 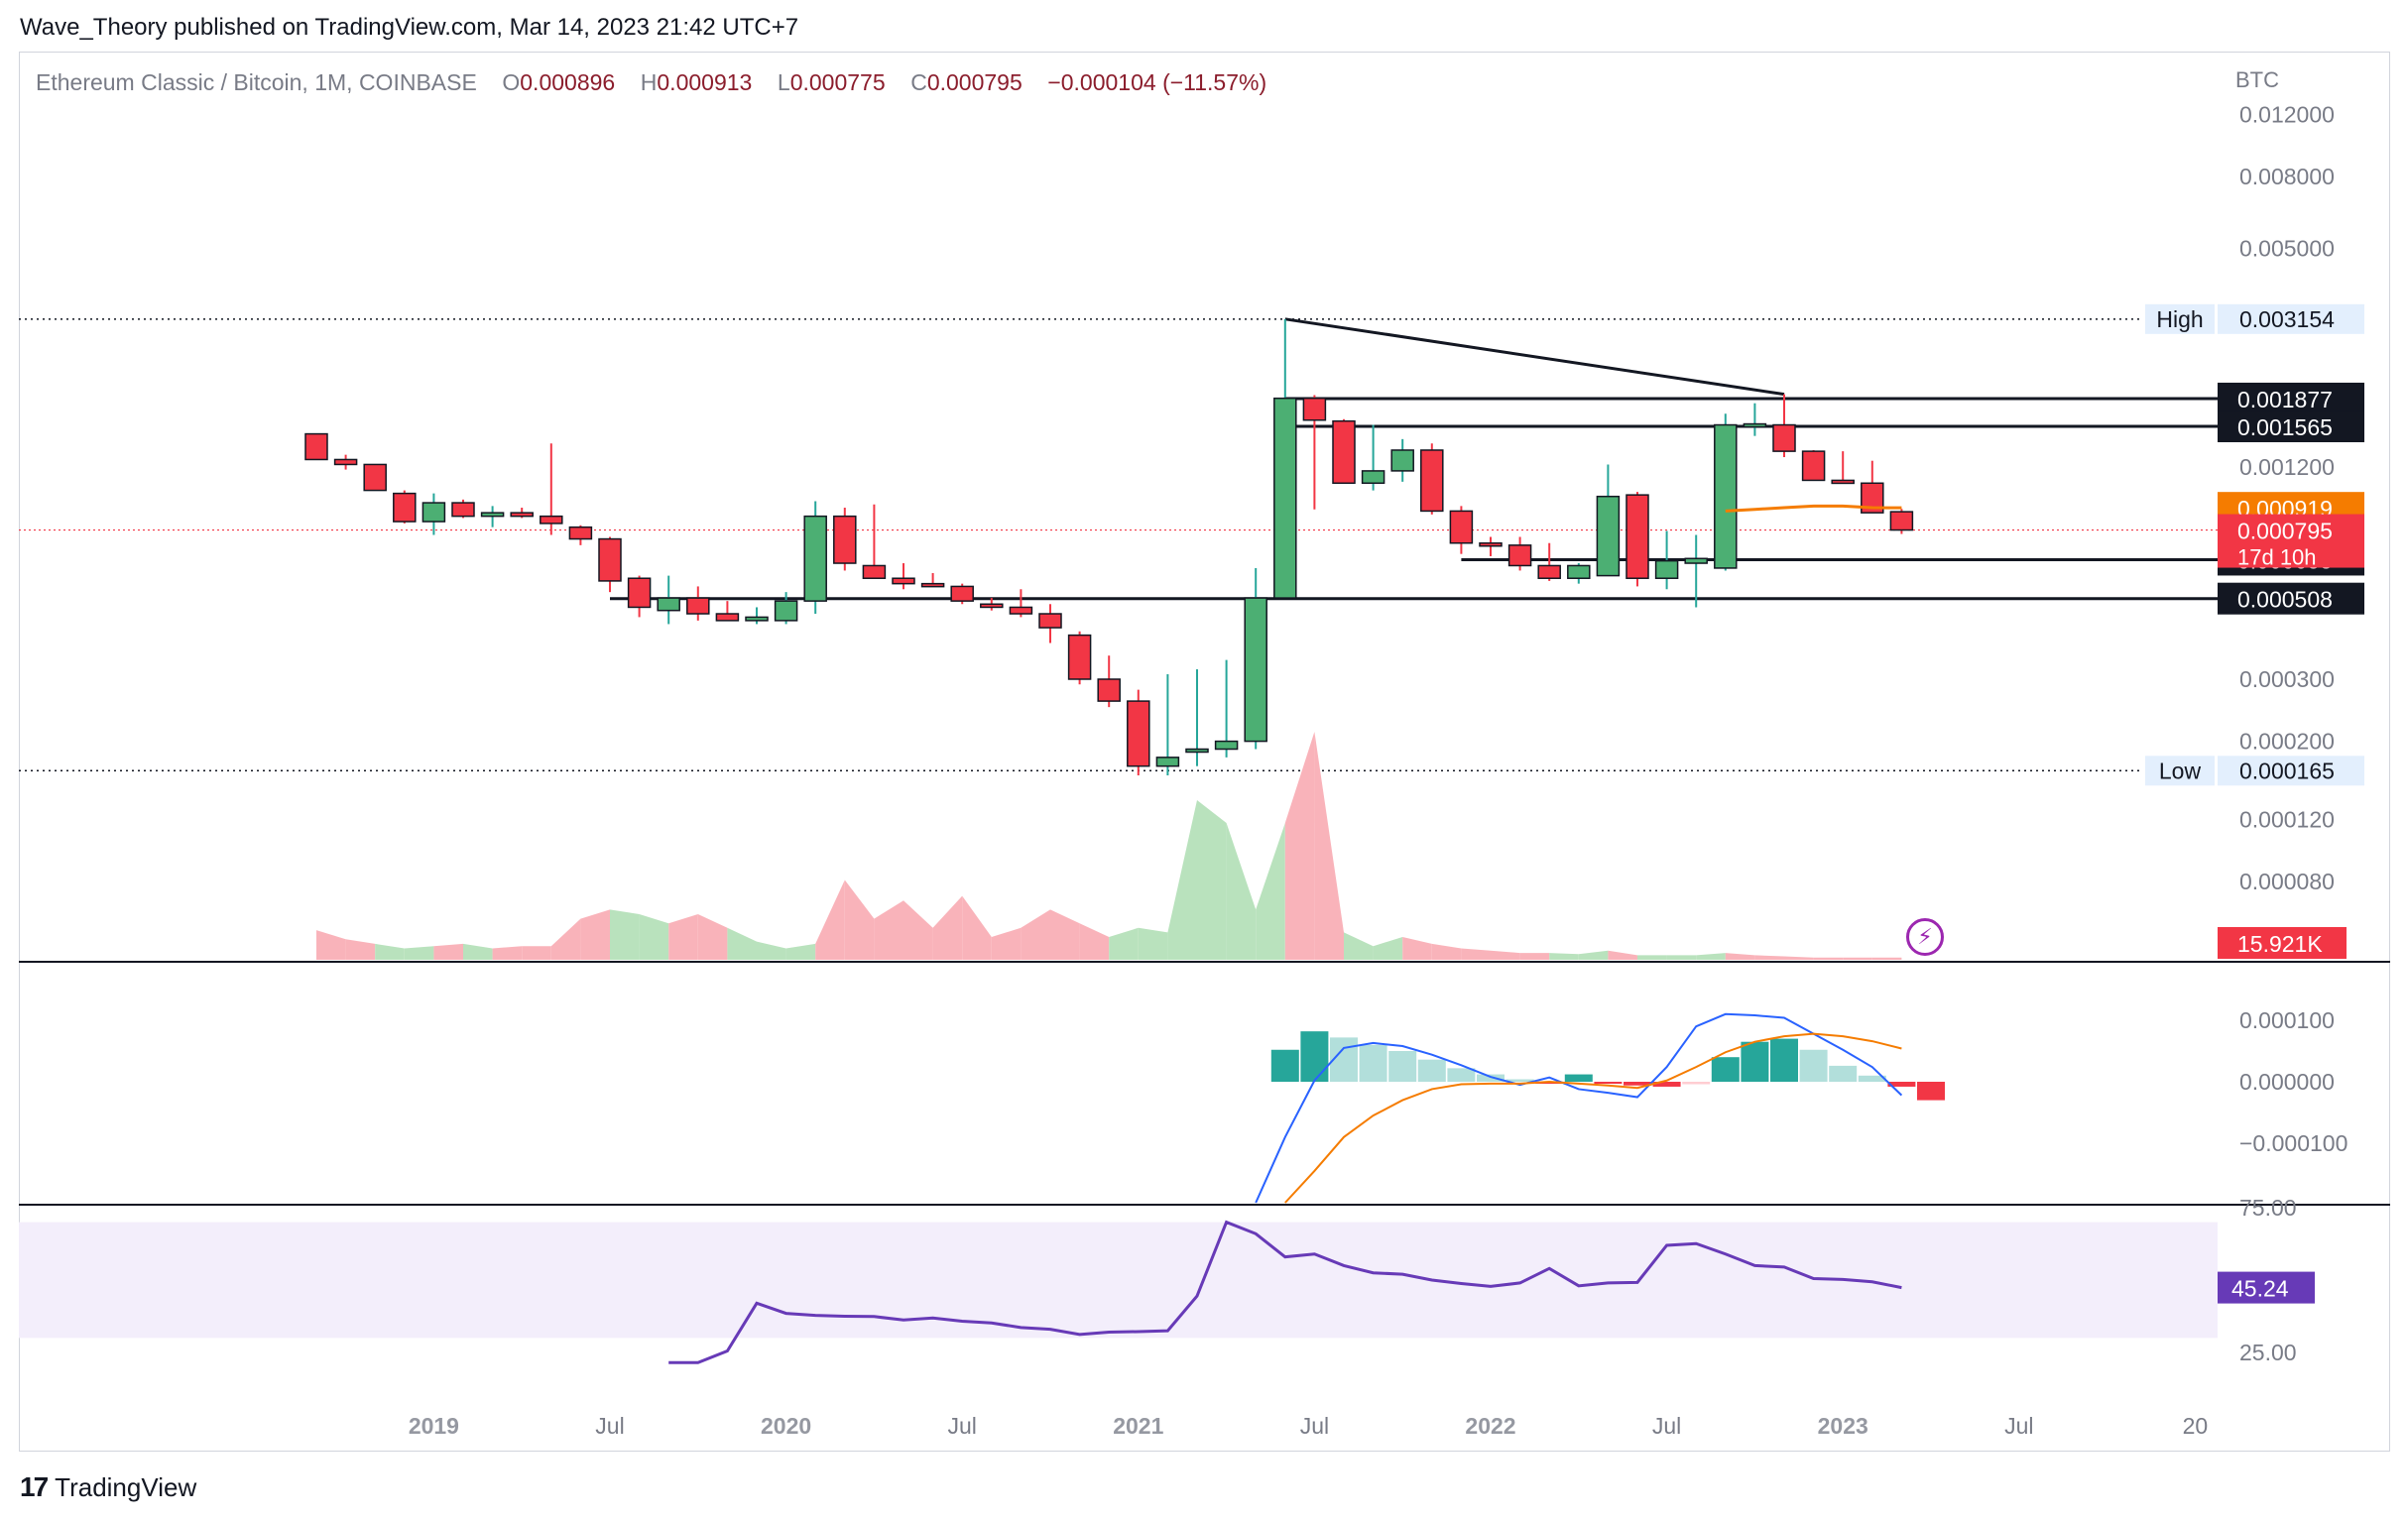 What do you see at coordinates (1593, 1118) in the screenshot?
I see `macd-signal-line` at bounding box center [1593, 1118].